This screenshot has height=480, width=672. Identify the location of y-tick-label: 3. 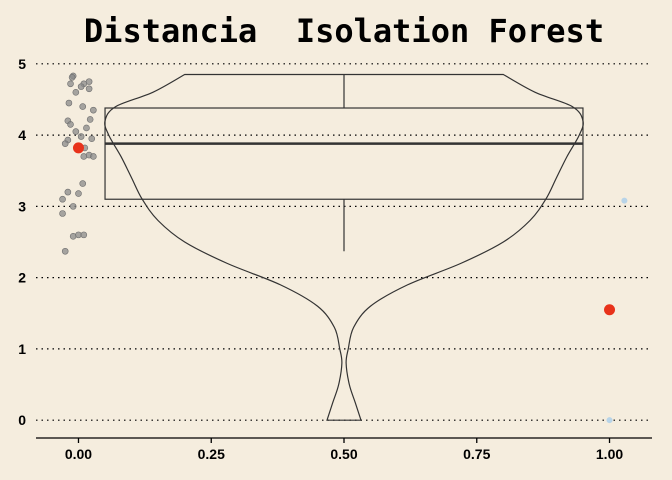
(22, 206).